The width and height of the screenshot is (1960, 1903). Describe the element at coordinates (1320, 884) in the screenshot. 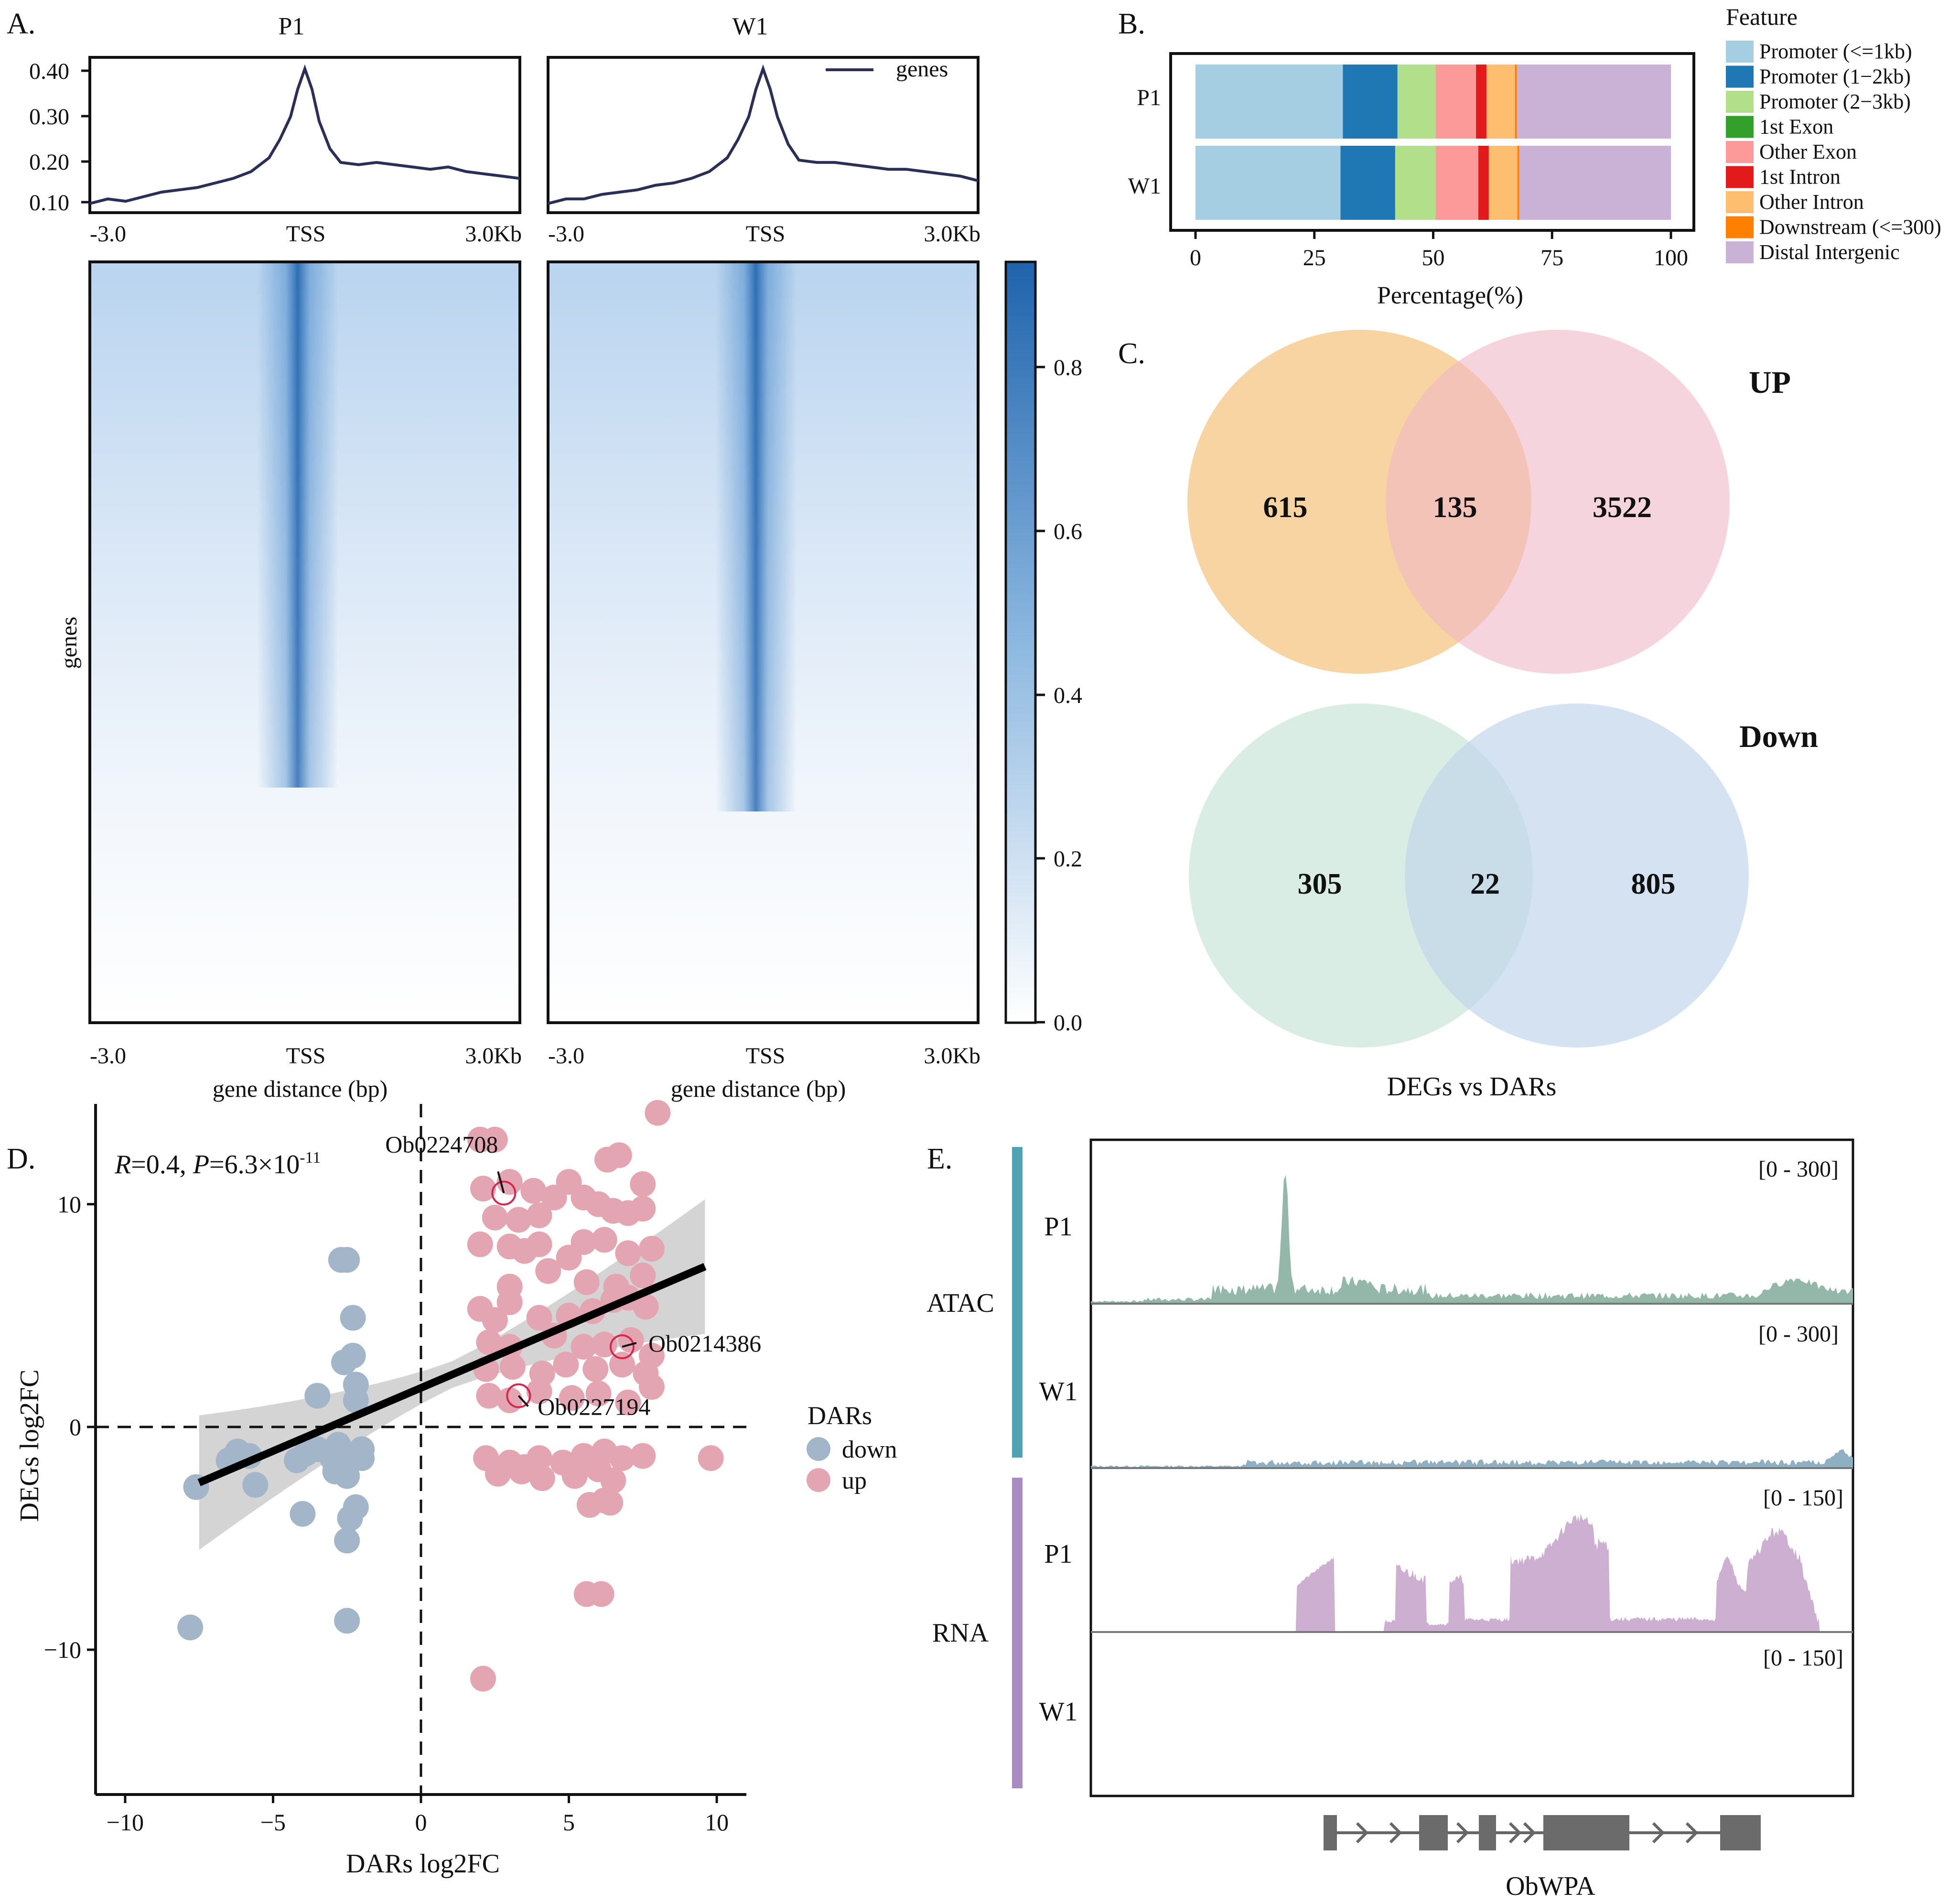

I see `venn-down-left-count: 305` at that location.